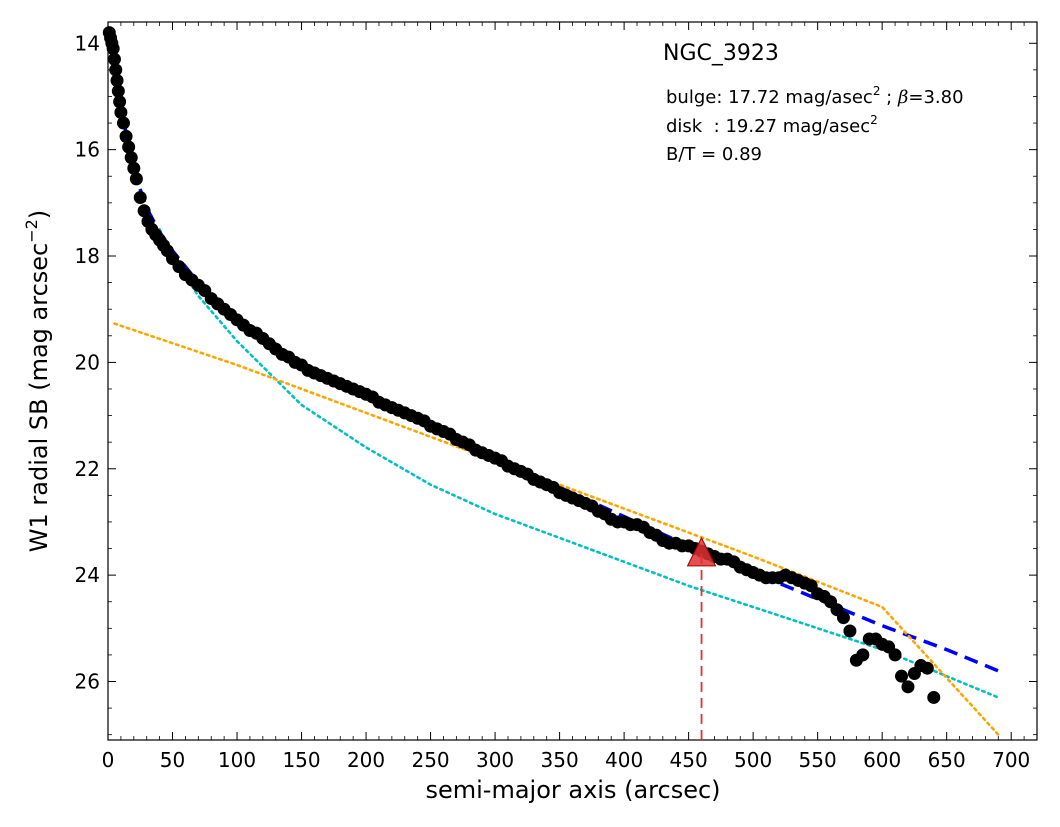 This screenshot has width=1060, height=827. What do you see at coordinates (714, 154) in the screenshot?
I see `bt-annotation: B/T = 0.89` at bounding box center [714, 154].